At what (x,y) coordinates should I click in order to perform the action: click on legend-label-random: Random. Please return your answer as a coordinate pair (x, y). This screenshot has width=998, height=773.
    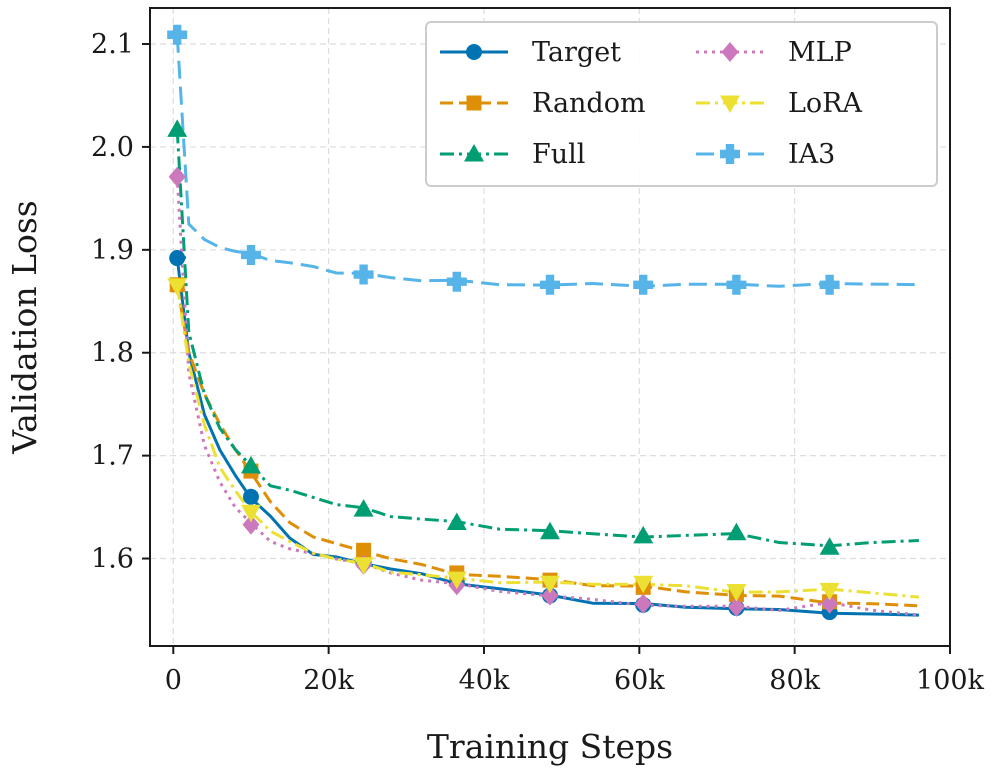
    Looking at the image, I should click on (589, 103).